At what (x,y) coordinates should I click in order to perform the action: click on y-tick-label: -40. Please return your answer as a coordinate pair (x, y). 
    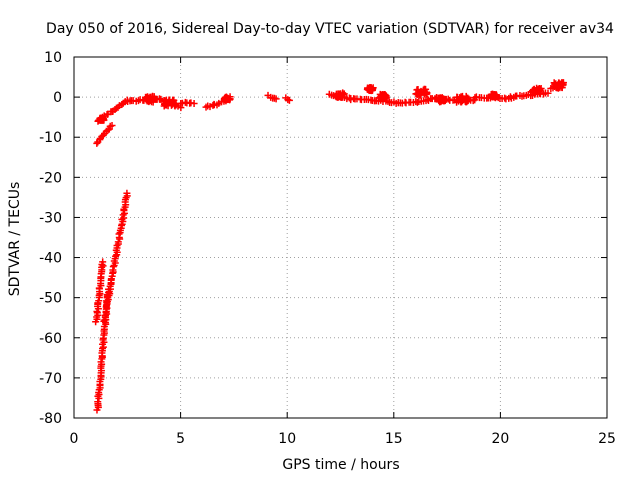
    Looking at the image, I should click on (50, 259).